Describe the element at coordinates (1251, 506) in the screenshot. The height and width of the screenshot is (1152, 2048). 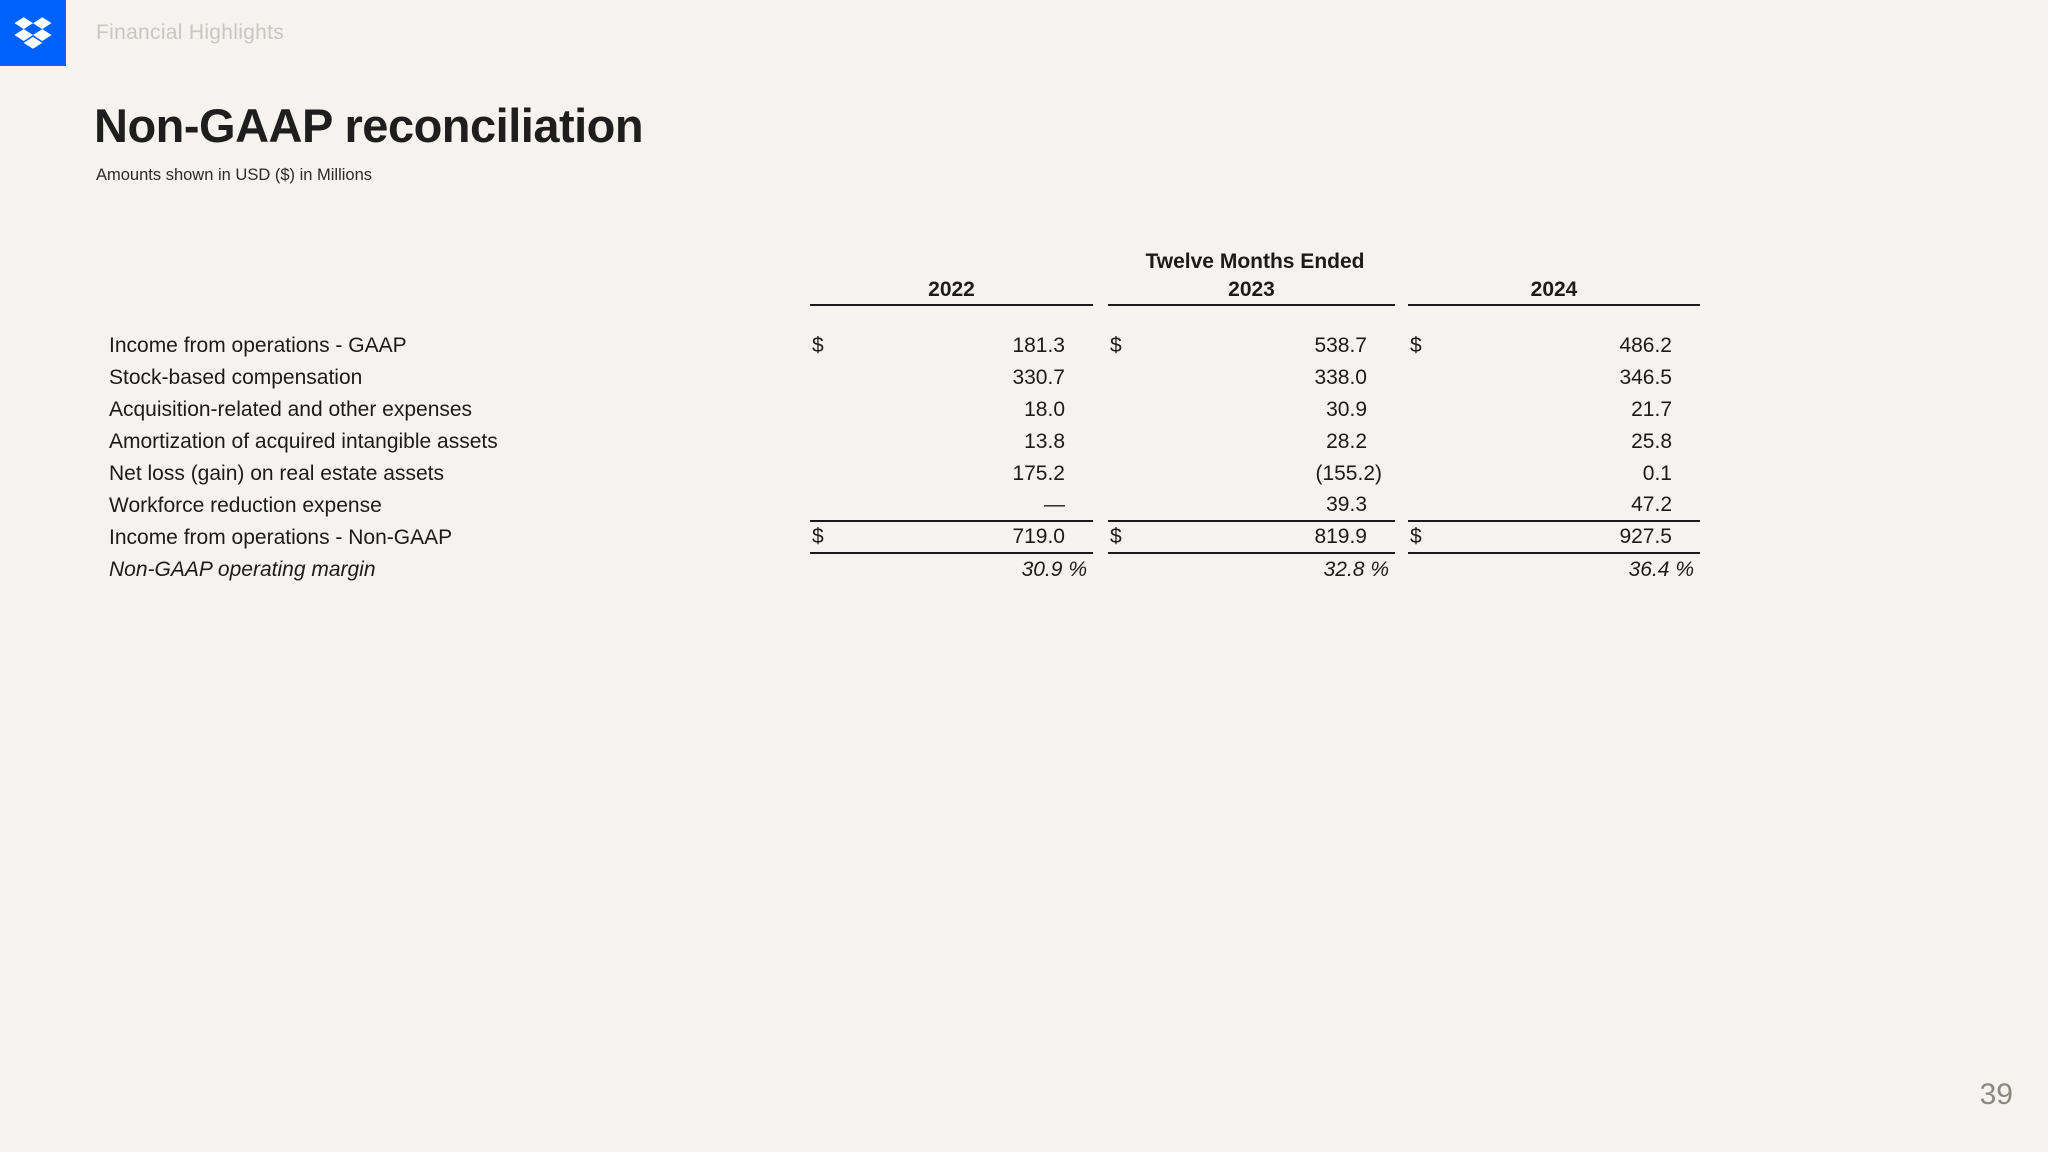
I see `value-cell: 39.3` at that location.